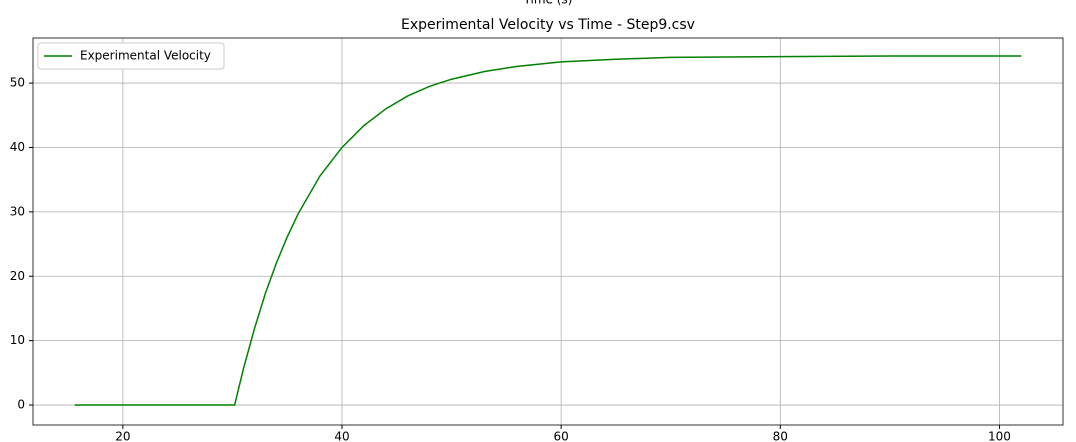 Image resolution: width=1076 pixels, height=442 pixels. What do you see at coordinates (145, 56) in the screenshot?
I see `legend-label: Experimental Velocity` at bounding box center [145, 56].